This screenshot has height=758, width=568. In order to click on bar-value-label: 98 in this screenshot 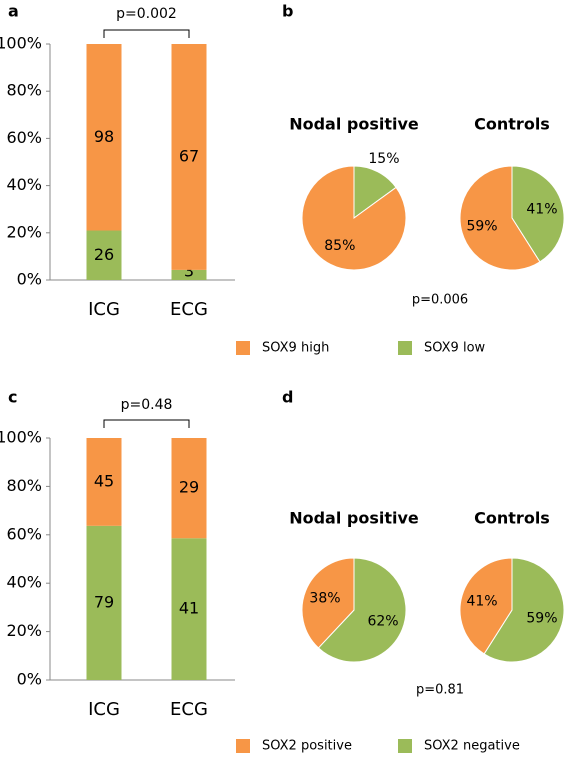, I will do `click(104, 136)`.